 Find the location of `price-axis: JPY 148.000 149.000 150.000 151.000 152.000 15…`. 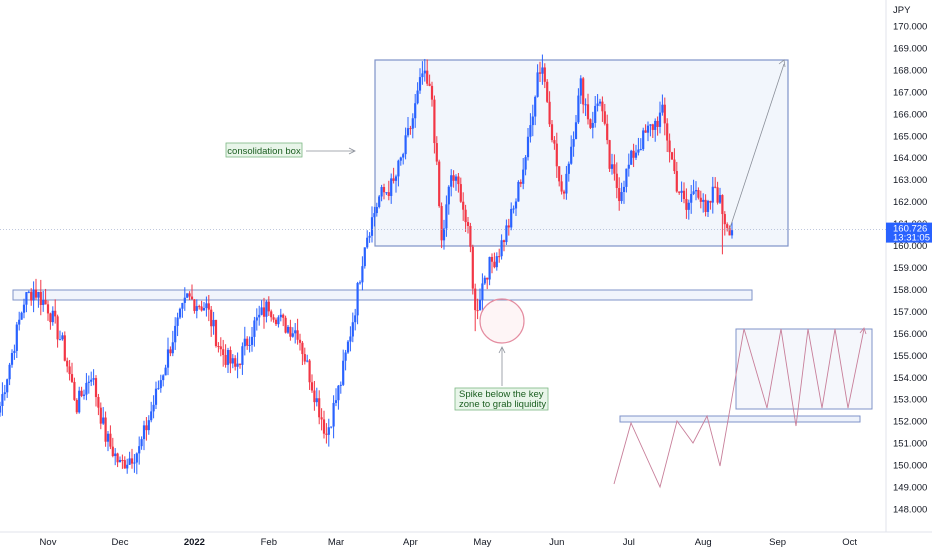

price-axis: JPY 148.000 149.000 150.000 151.000 152.000 15… is located at coordinates (909, 260).